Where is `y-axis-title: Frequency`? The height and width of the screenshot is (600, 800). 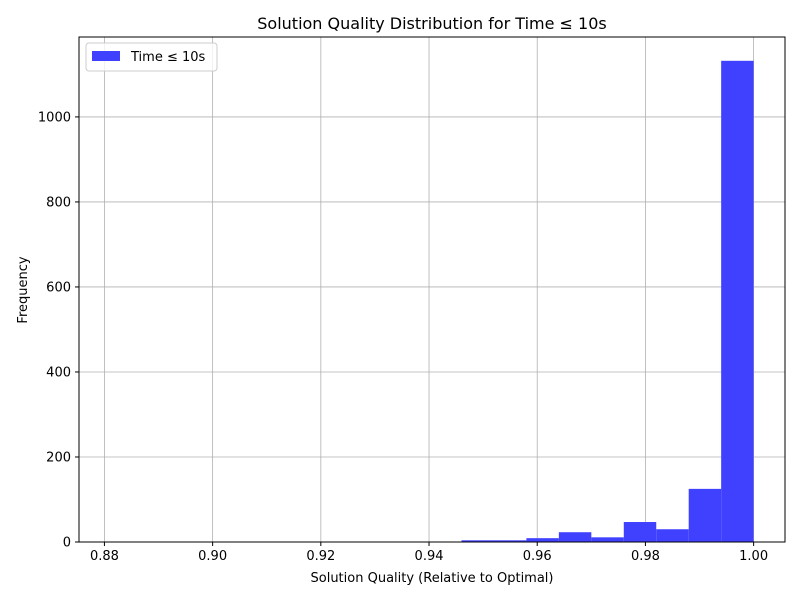 y-axis-title: Frequency is located at coordinates (23, 289).